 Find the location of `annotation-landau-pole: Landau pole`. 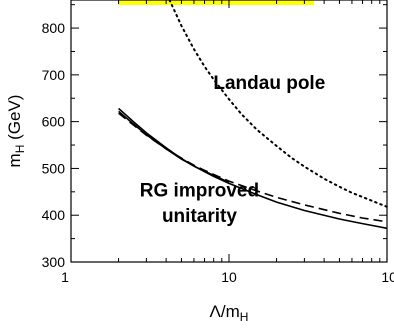

annotation-landau-pole: Landau pole is located at coordinates (269, 83).